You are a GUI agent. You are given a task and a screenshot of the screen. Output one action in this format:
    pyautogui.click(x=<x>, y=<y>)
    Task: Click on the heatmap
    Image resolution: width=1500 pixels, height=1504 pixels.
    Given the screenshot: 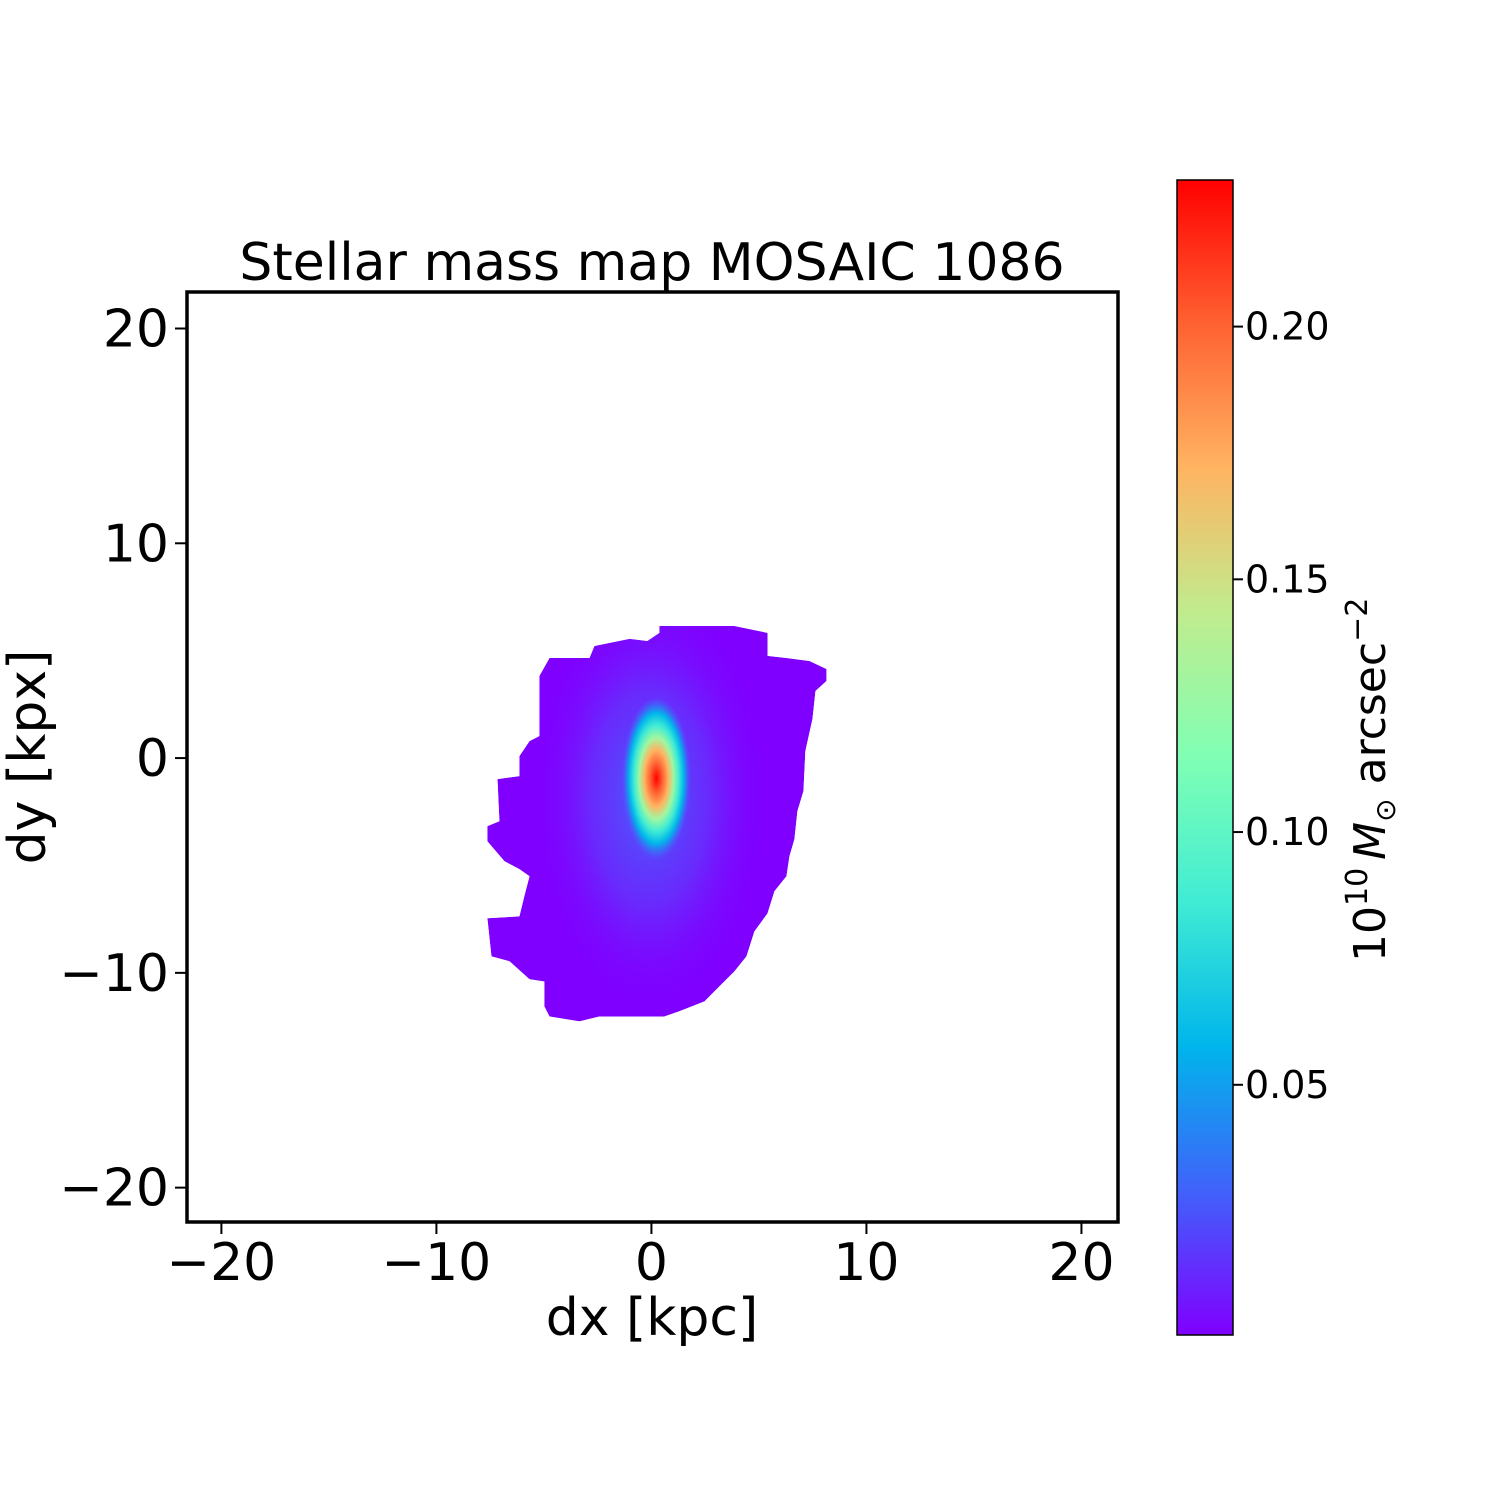 What is the action you would take?
    pyautogui.click(x=657, y=823)
    